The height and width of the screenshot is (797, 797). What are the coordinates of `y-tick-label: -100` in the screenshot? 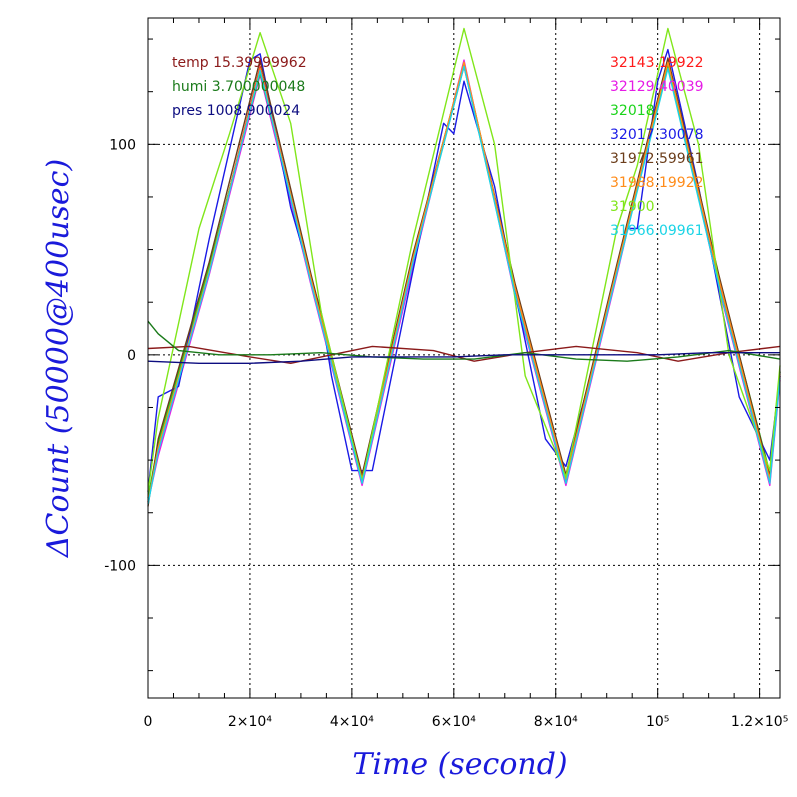 It's located at (120, 566).